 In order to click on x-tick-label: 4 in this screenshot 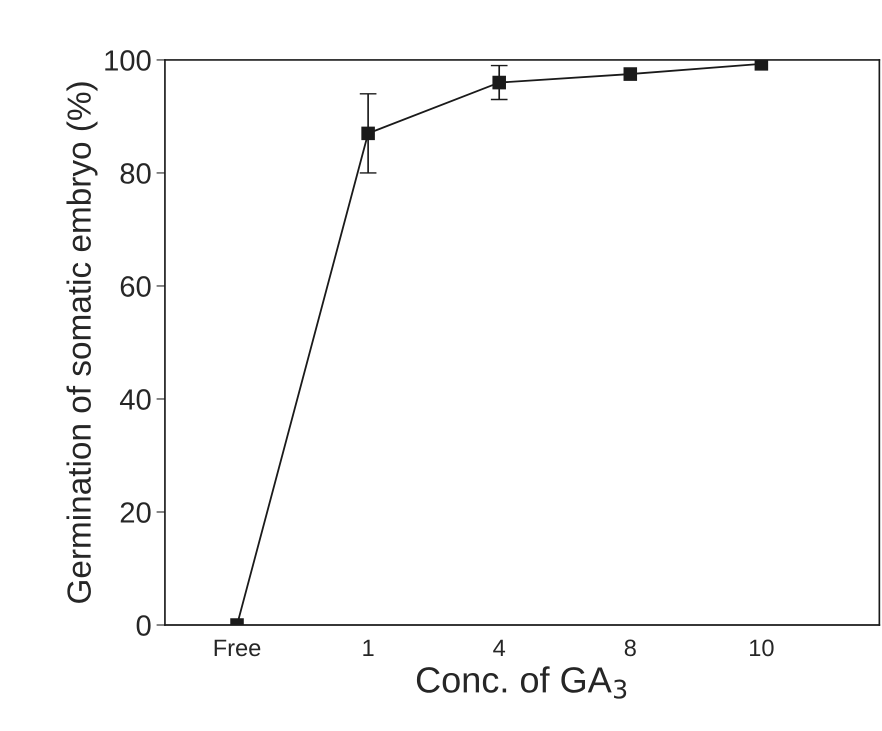, I will do `click(499, 648)`.